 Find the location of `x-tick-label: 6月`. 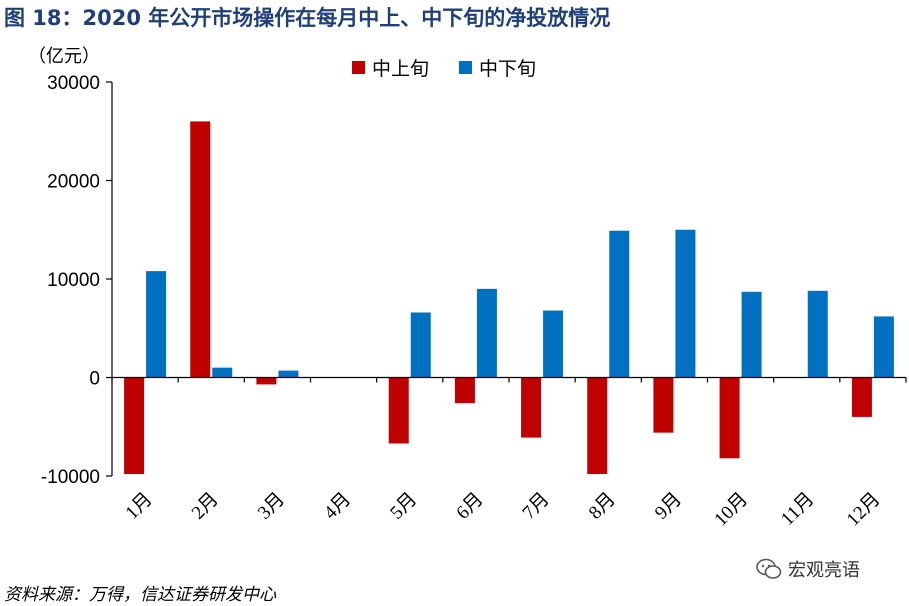

x-tick-label: 6月 is located at coordinates (469, 506).